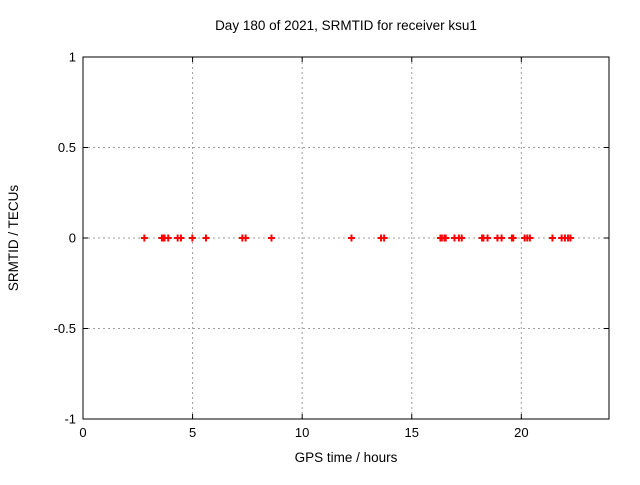  I want to click on y-tick-label: 0, so click(72, 238).